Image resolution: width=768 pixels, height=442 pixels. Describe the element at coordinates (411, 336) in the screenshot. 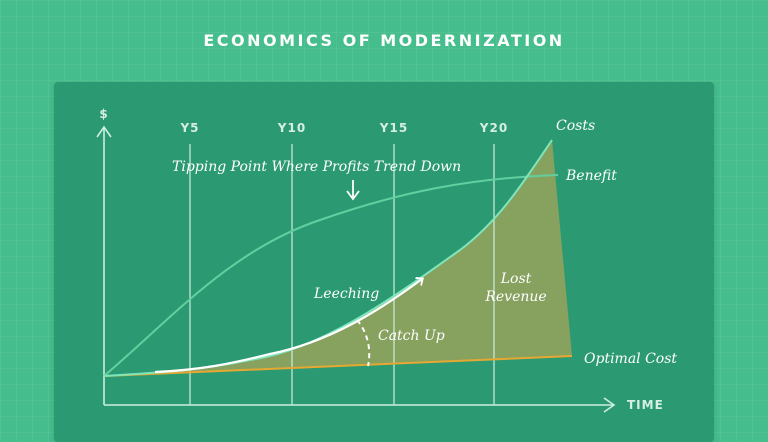

I see `catch-up-label: Catch Up` at that location.